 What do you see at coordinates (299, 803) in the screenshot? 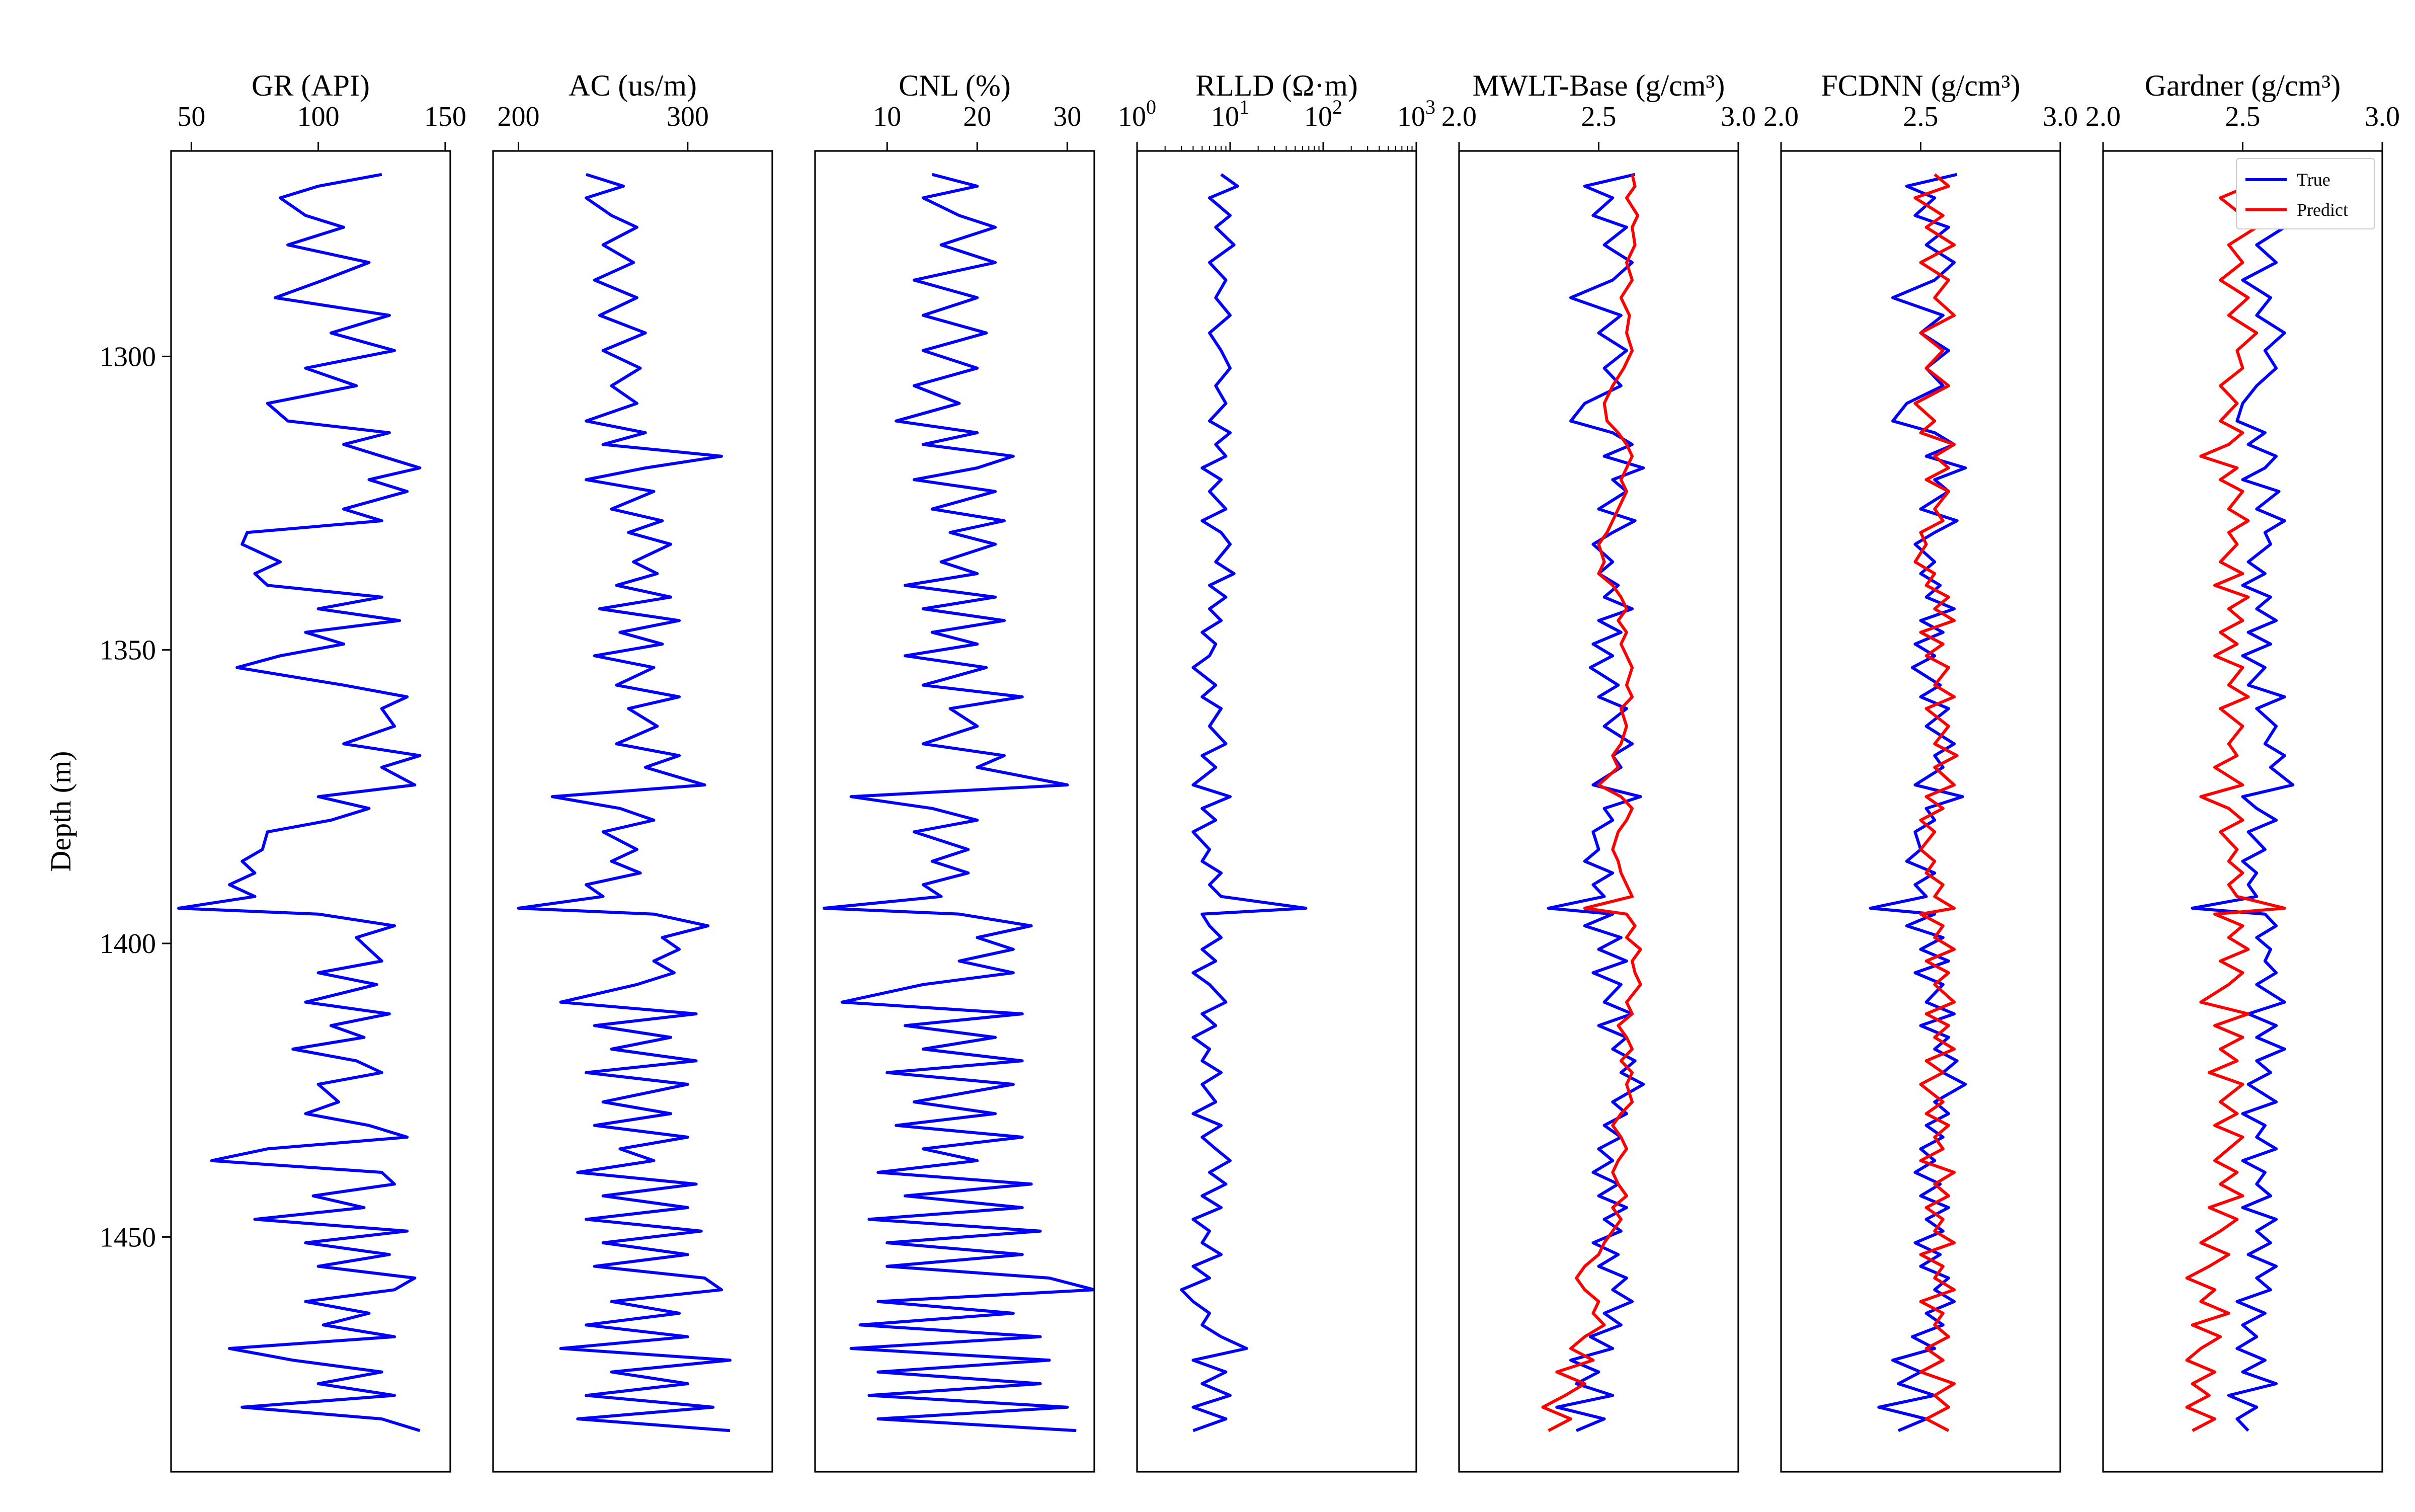
I see `series-gr-true-line` at bounding box center [299, 803].